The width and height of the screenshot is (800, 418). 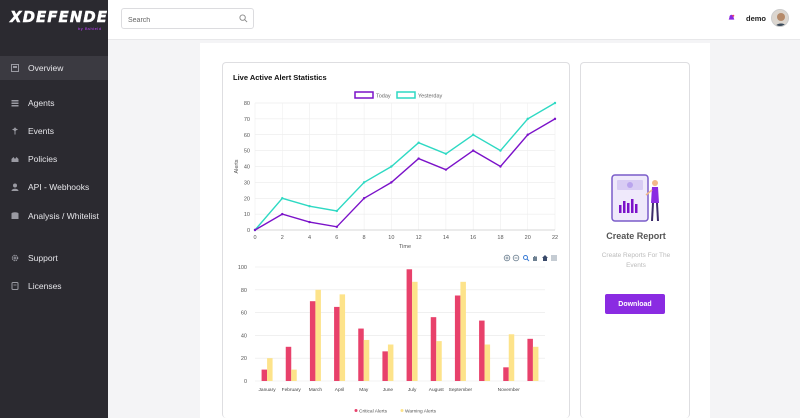 What do you see at coordinates (554, 258) in the screenshot?
I see `menu-icon` at bounding box center [554, 258].